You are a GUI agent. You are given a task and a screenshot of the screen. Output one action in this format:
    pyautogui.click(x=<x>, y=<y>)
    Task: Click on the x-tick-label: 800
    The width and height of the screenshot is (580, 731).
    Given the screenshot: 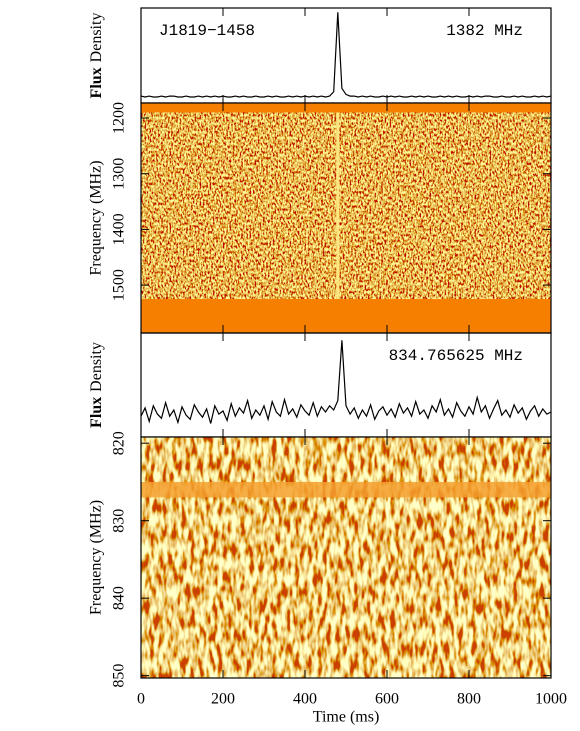 What is the action you would take?
    pyautogui.click(x=469, y=699)
    